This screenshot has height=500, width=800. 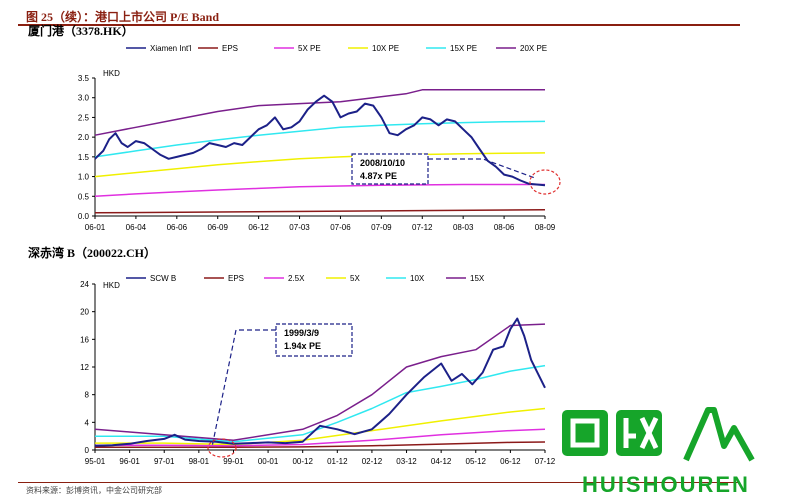 I want to click on watermark-glyph-icon, so click(x=639, y=433).